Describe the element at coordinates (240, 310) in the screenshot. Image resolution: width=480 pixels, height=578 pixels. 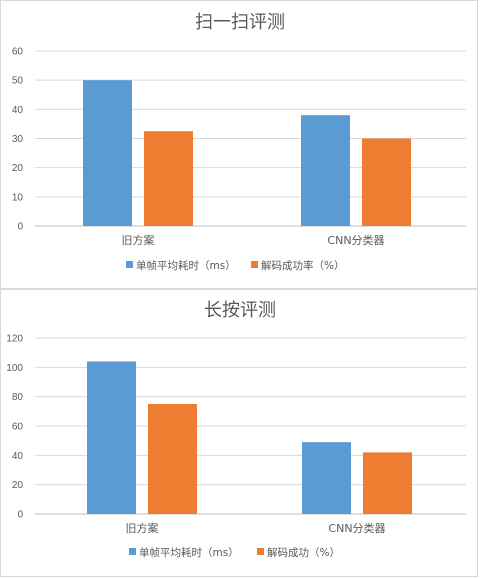
I see `chart-title: 长按评测` at that location.